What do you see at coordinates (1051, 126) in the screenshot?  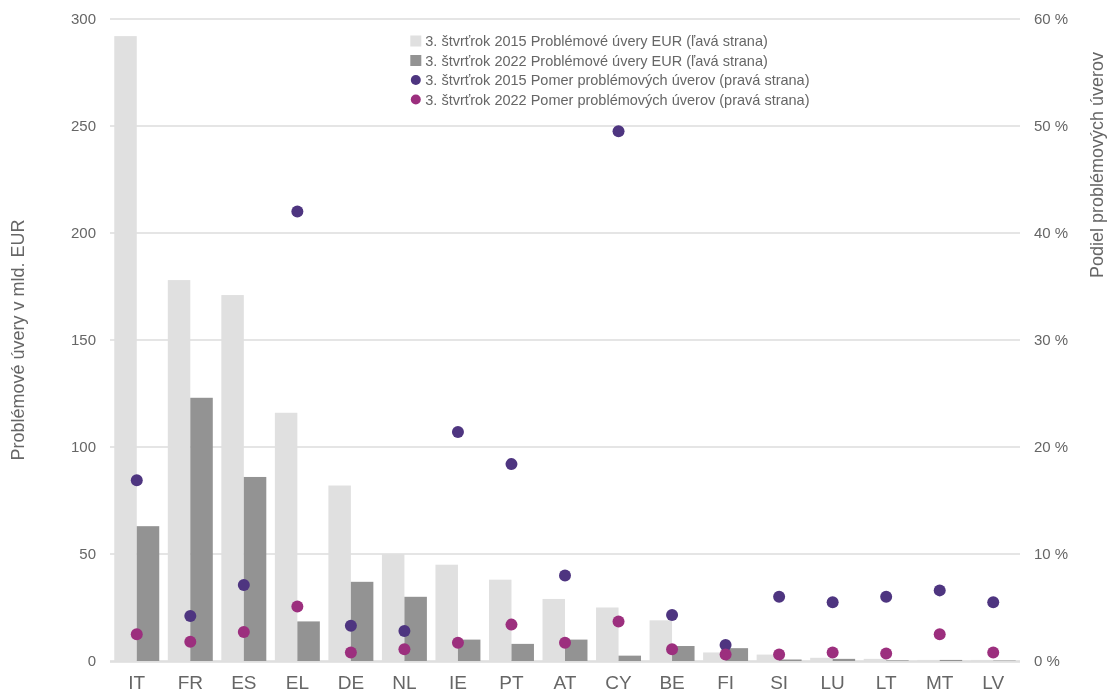 I see `y2-tick-label: 50 %` at bounding box center [1051, 126].